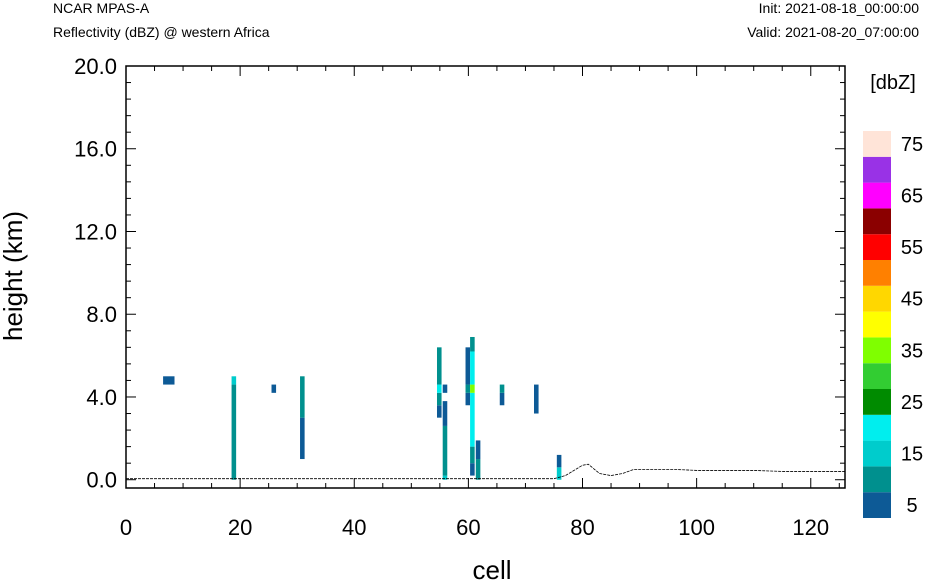 The height and width of the screenshot is (580, 925). I want to click on y-tick-labels: 0.0 4.0 8.0 12.0 16.0 20.0, so click(95, 273).